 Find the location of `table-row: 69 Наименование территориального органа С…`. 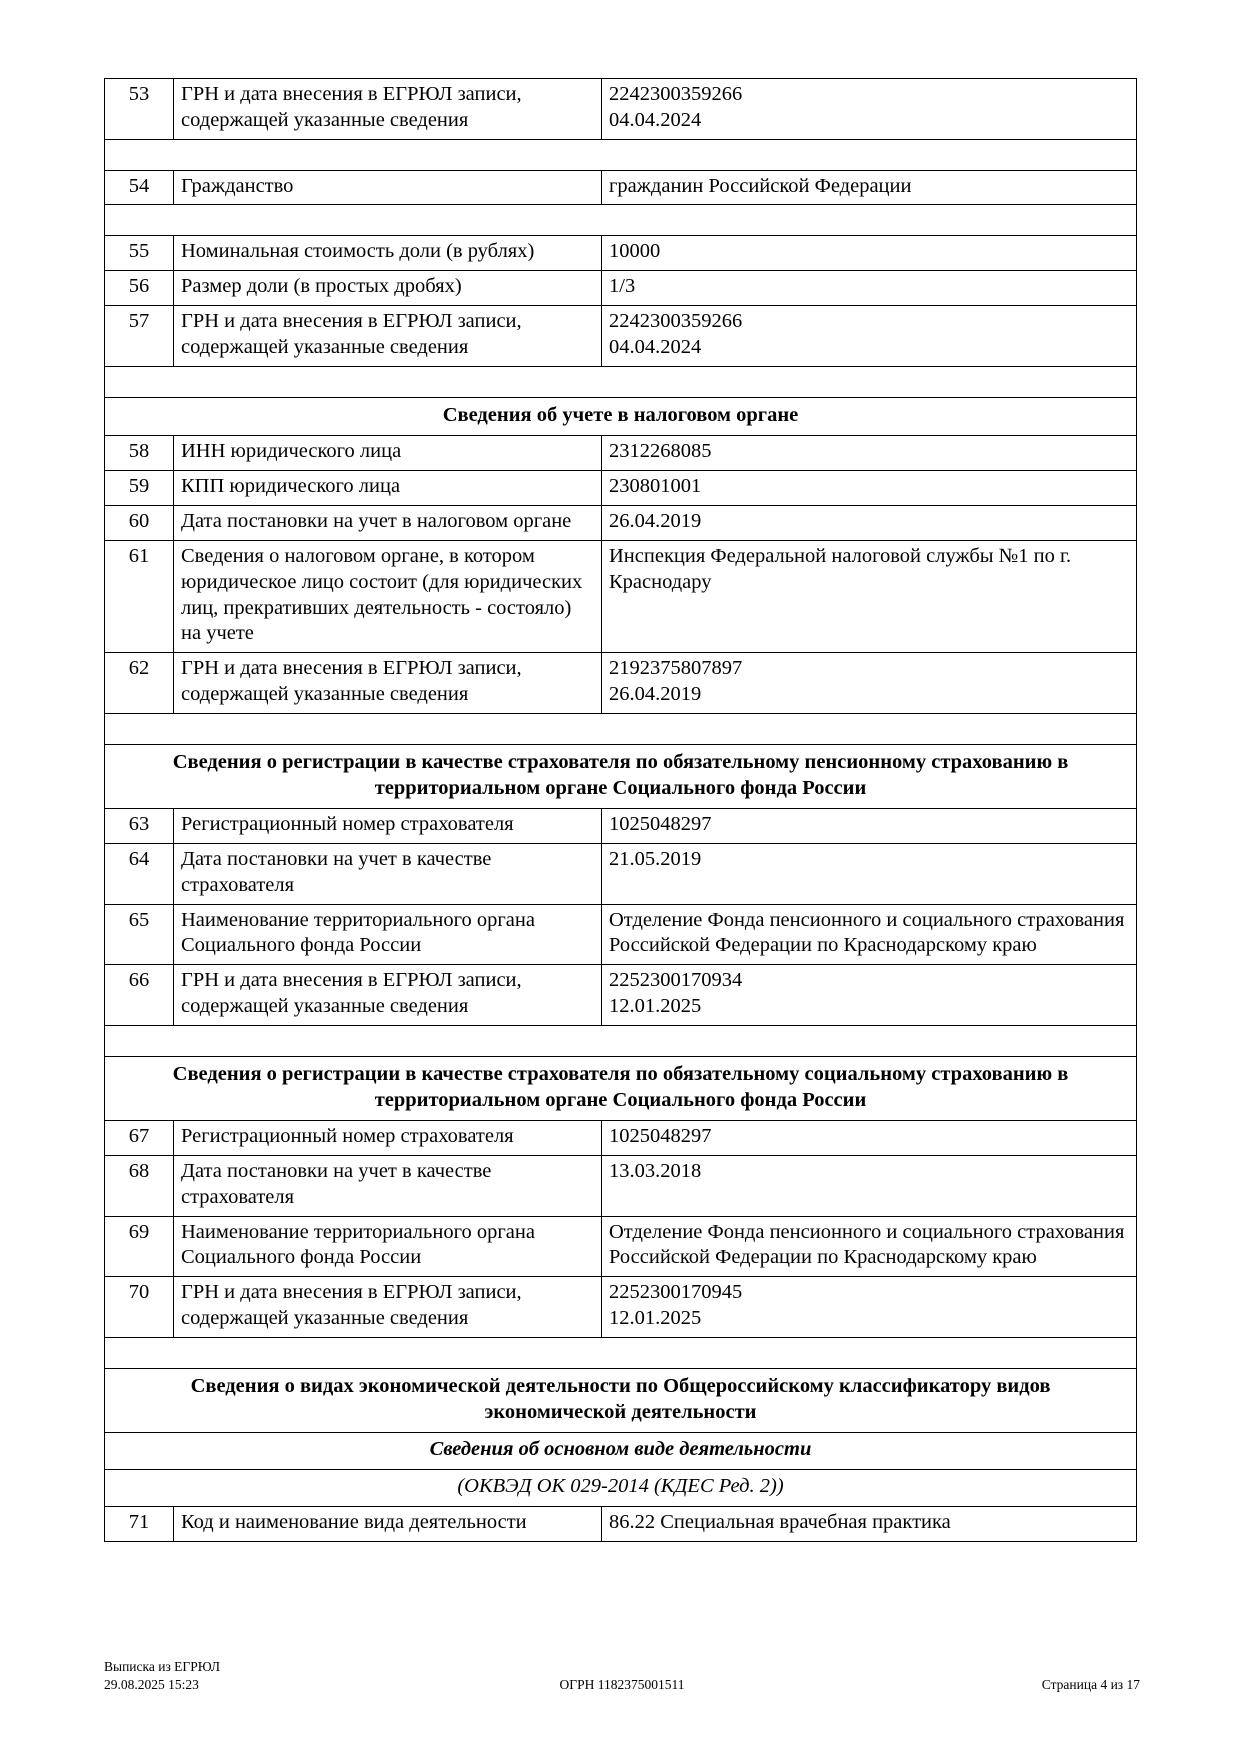

table-row: 69 Наименование территориального органа С… is located at coordinates (620, 1246).